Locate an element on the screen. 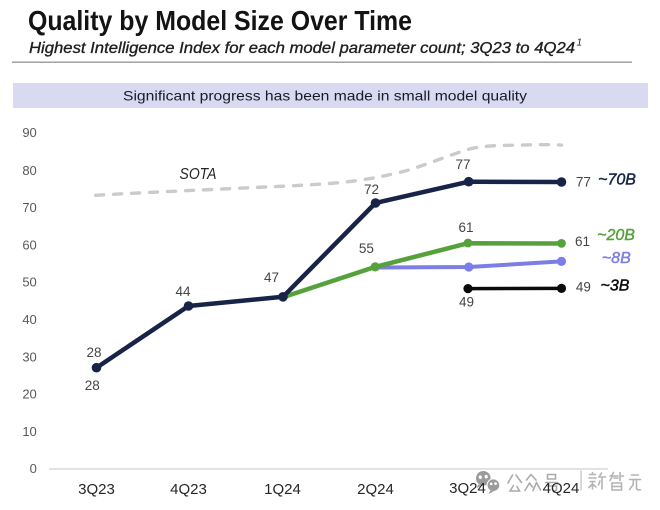 This screenshot has height=510, width=660. svg-text: 3Q23 is located at coordinates (96, 489).